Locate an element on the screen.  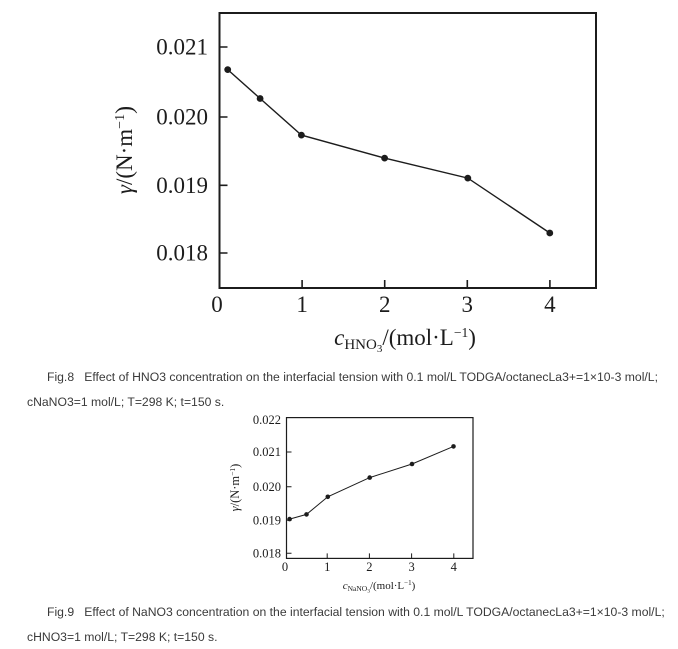
svg-text: cNaNO3/(mol·L−1) is located at coordinates (379, 587).